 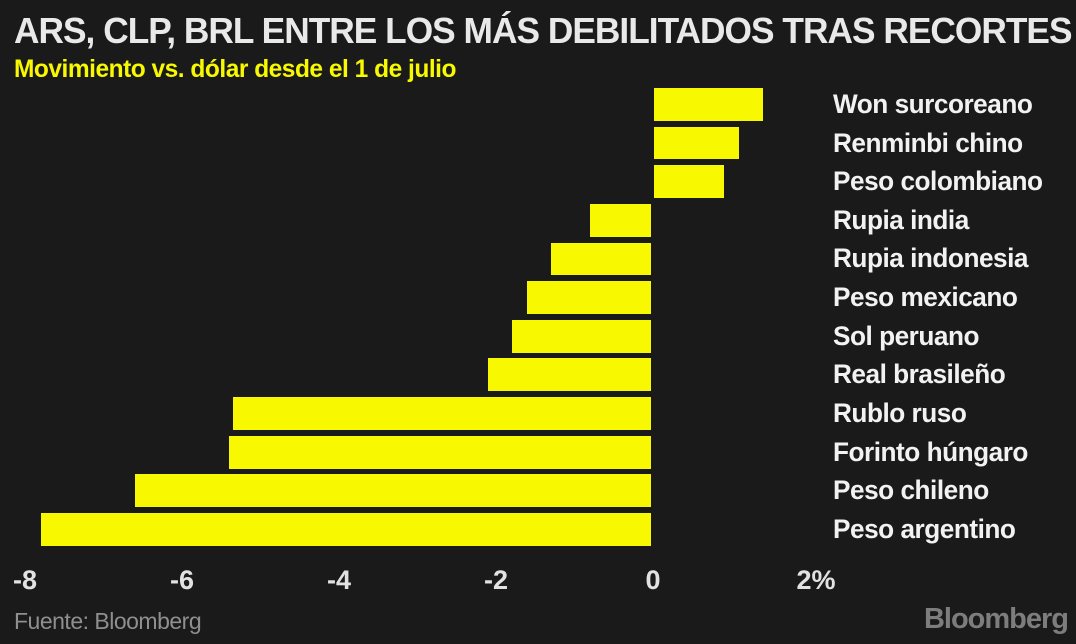 What do you see at coordinates (346, 529) in the screenshot?
I see `bar-peso-argentino` at bounding box center [346, 529].